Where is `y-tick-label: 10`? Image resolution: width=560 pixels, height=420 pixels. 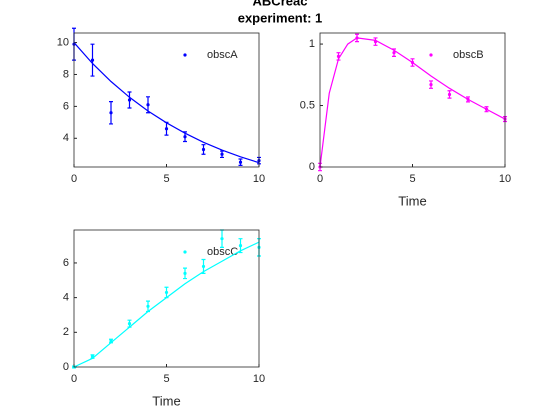 y-tick-label: 10 is located at coordinates (63, 42).